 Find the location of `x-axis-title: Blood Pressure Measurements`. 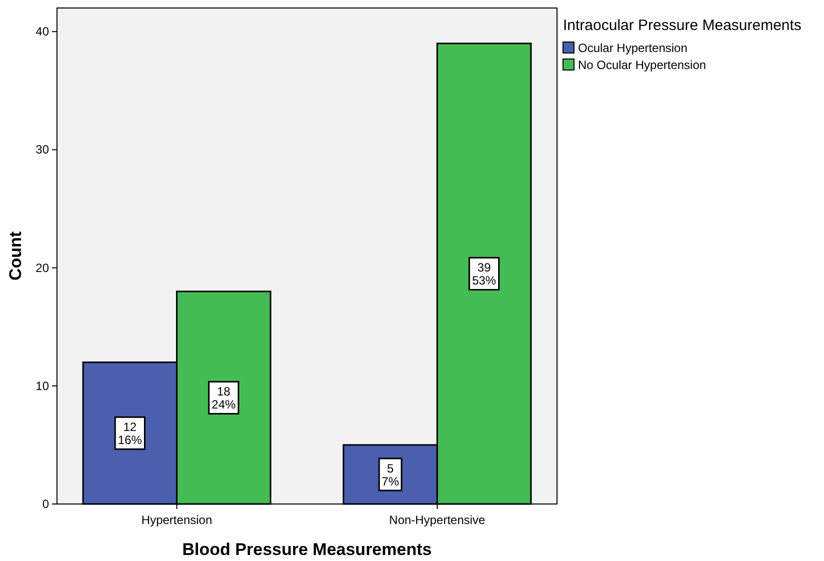

x-axis-title: Blood Pressure Measurements is located at coordinates (307, 549).